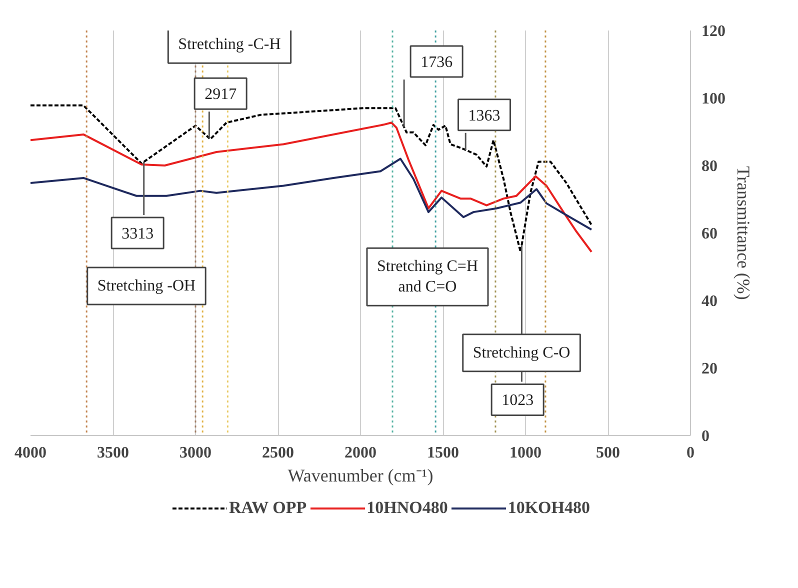 This screenshot has width=798, height=588. Describe the element at coordinates (714, 99) in the screenshot. I see `y-tick-label: 100` at that location.